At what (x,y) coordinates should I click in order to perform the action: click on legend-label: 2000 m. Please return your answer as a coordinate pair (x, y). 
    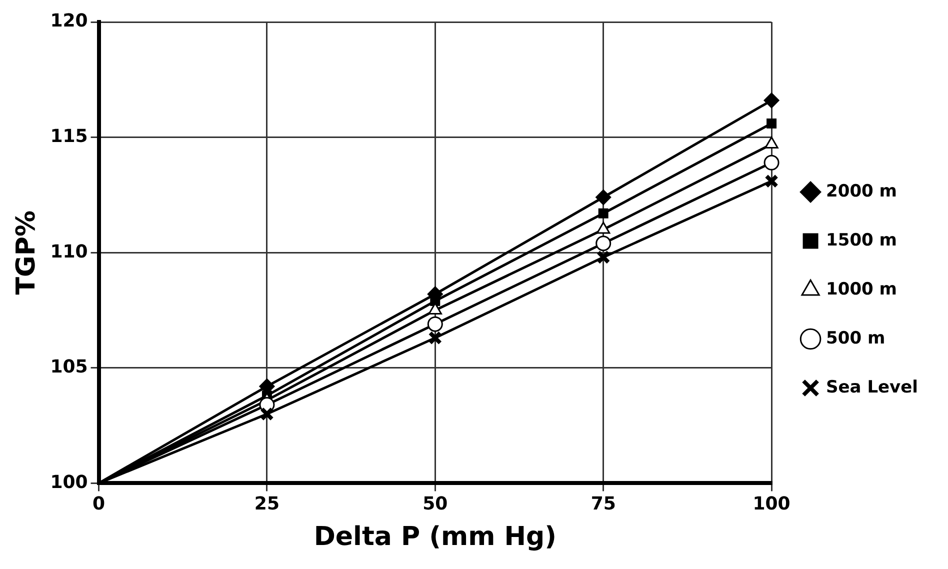
    Looking at the image, I should click on (861, 191).